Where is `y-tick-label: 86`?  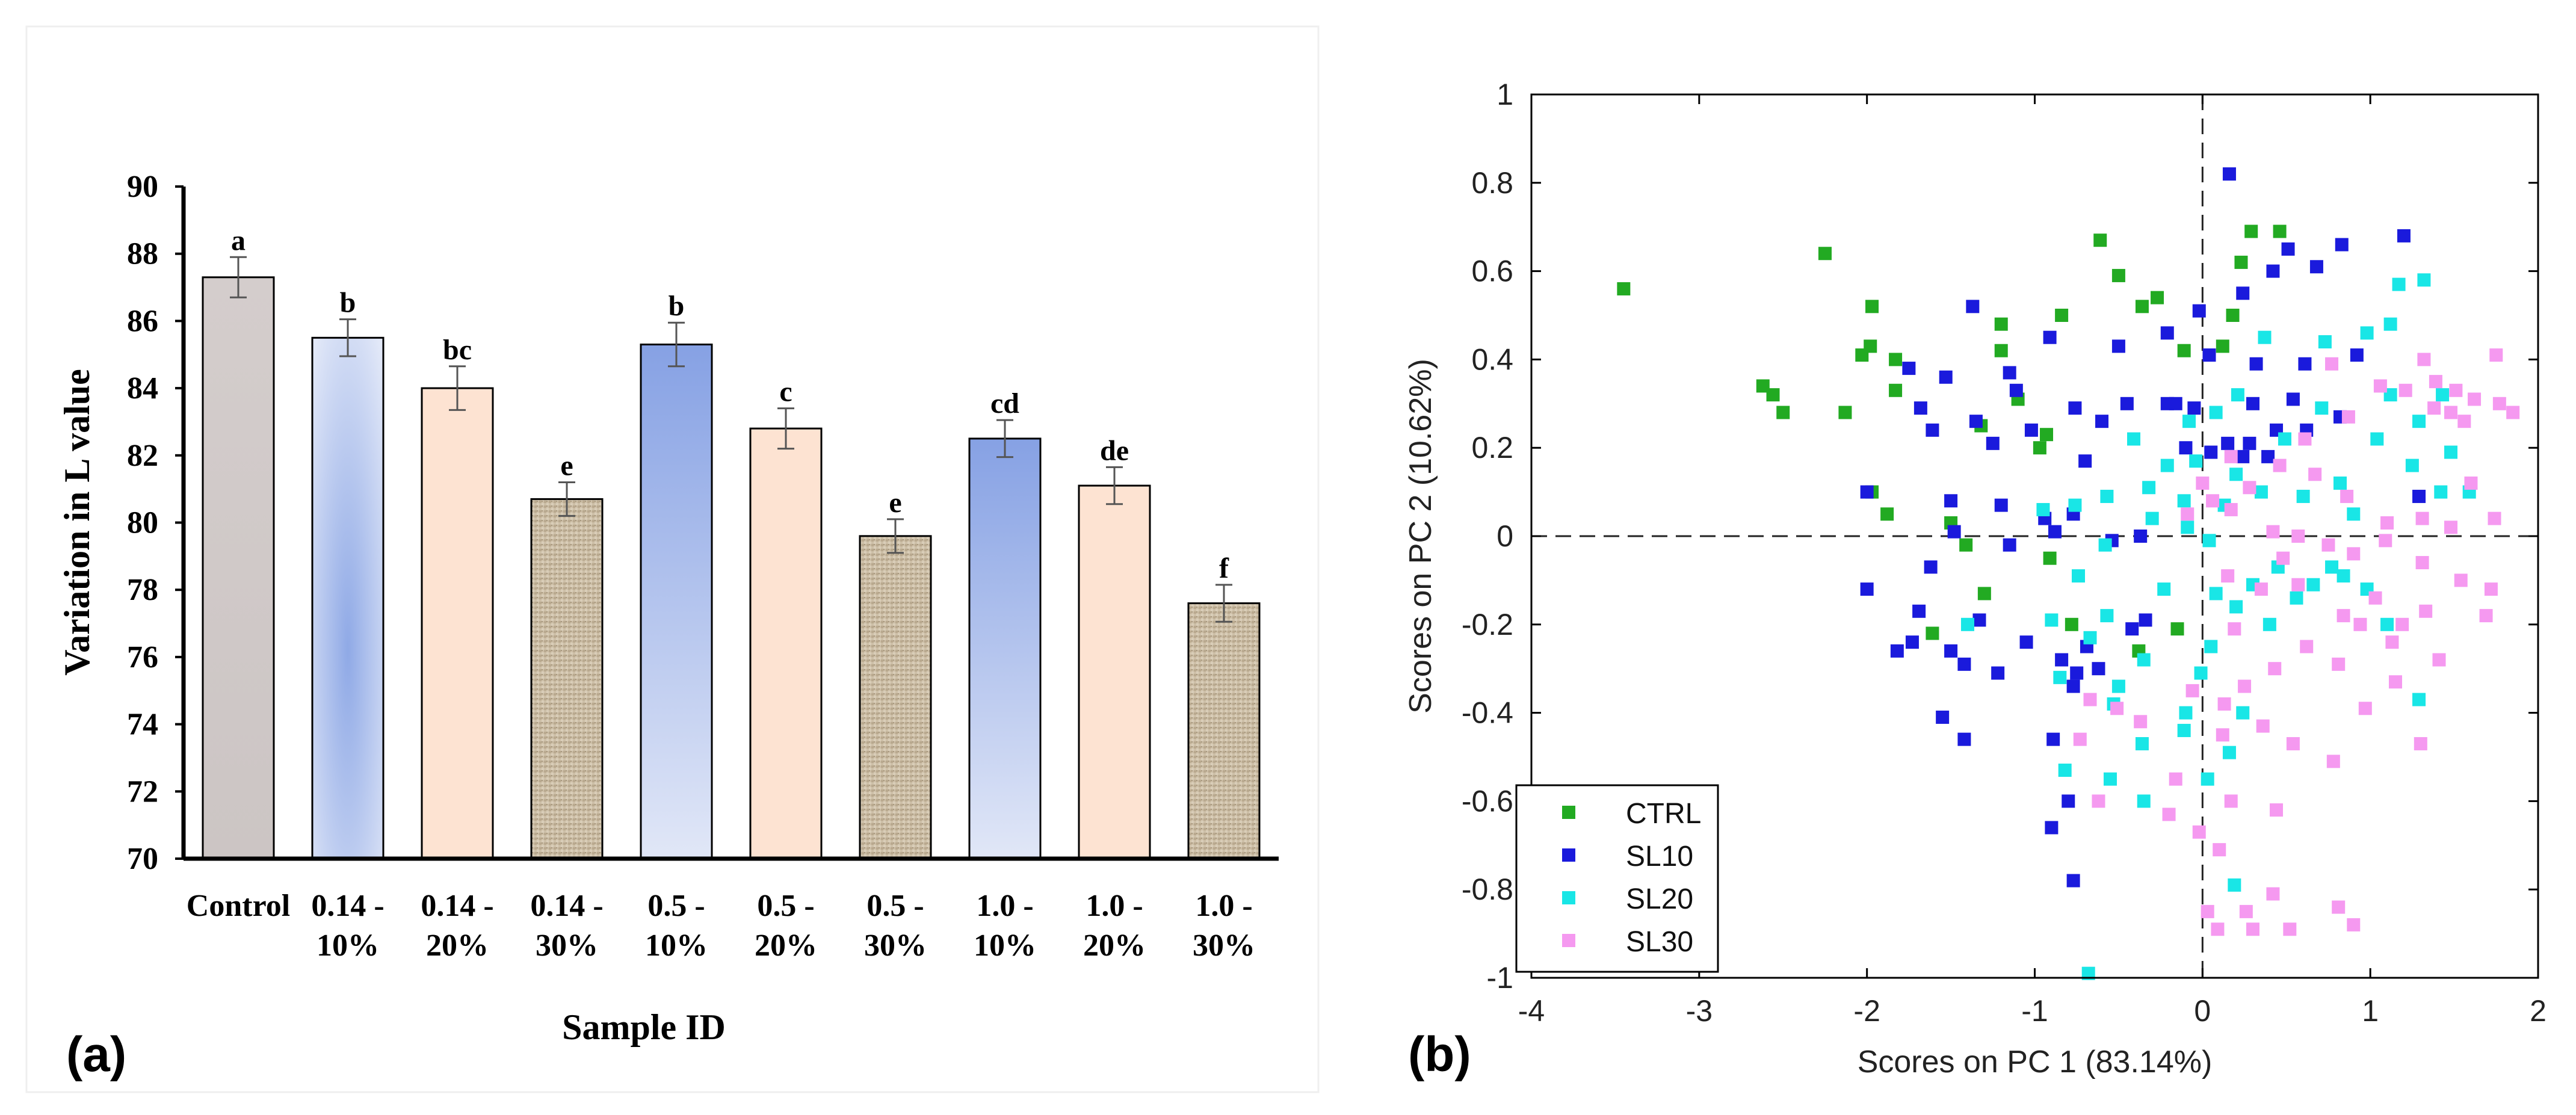
y-tick-label: 86 is located at coordinates (142, 321).